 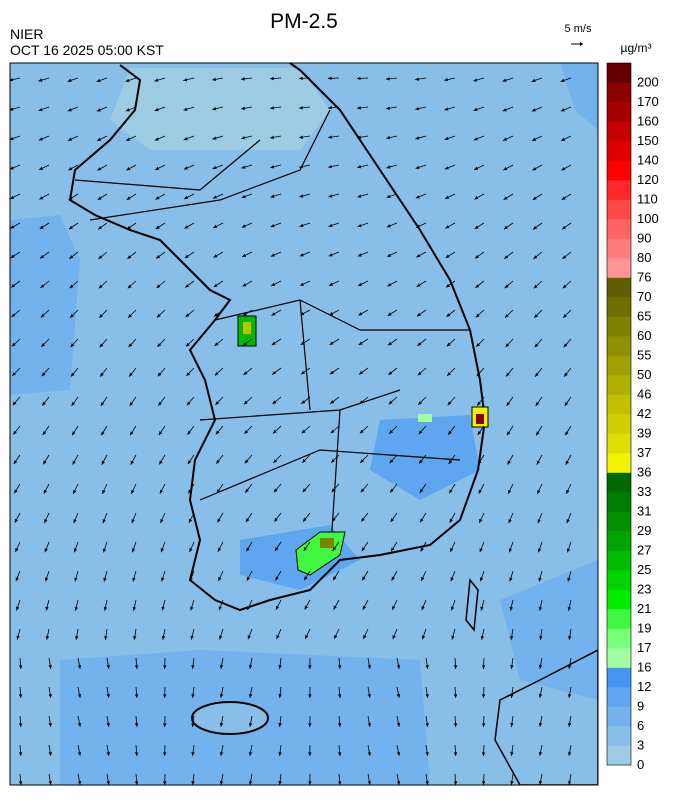 I want to click on colorbar-label: 27, so click(x=644, y=550).